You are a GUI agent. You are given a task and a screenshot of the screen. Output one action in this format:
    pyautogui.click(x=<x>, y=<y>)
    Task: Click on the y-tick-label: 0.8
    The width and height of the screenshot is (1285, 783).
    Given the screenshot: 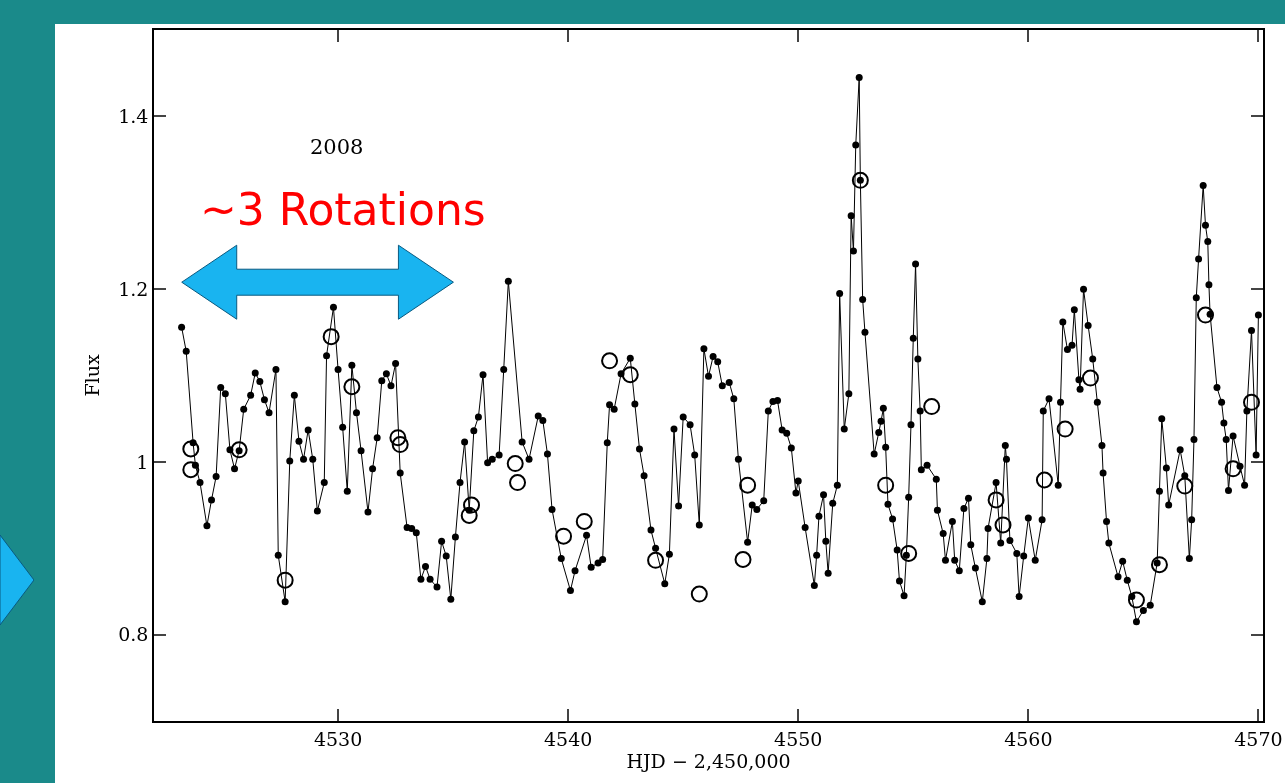 What is the action you would take?
    pyautogui.click(x=133, y=634)
    